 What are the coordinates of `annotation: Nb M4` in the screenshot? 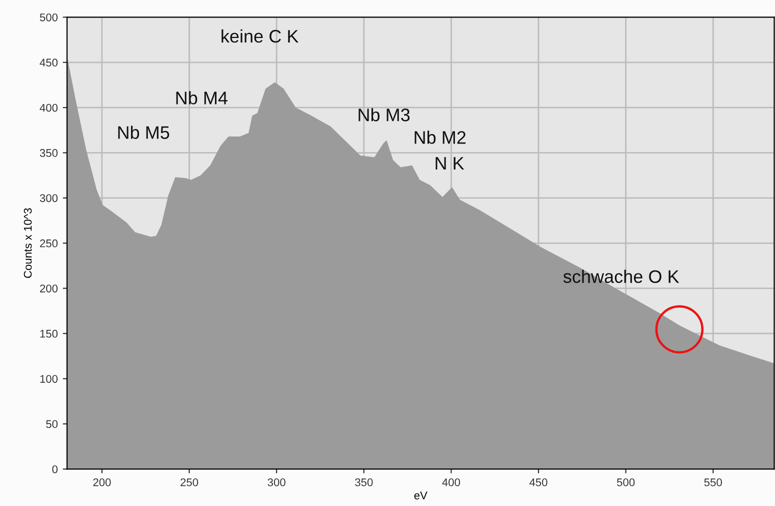 It's located at (202, 97).